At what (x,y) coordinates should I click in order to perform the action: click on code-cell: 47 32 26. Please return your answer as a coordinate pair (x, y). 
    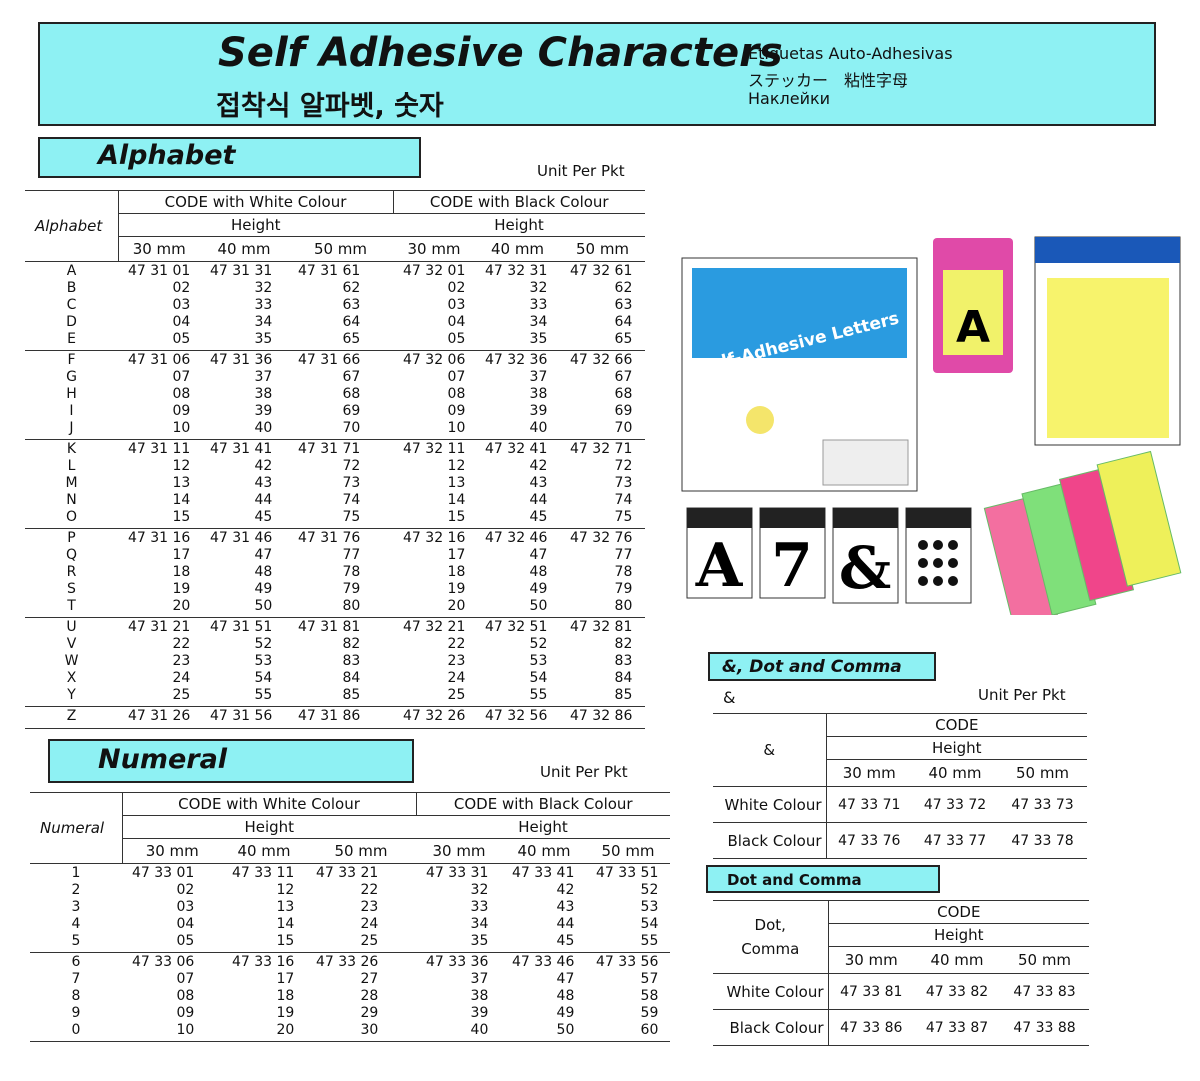
    Looking at the image, I should click on (434, 717).